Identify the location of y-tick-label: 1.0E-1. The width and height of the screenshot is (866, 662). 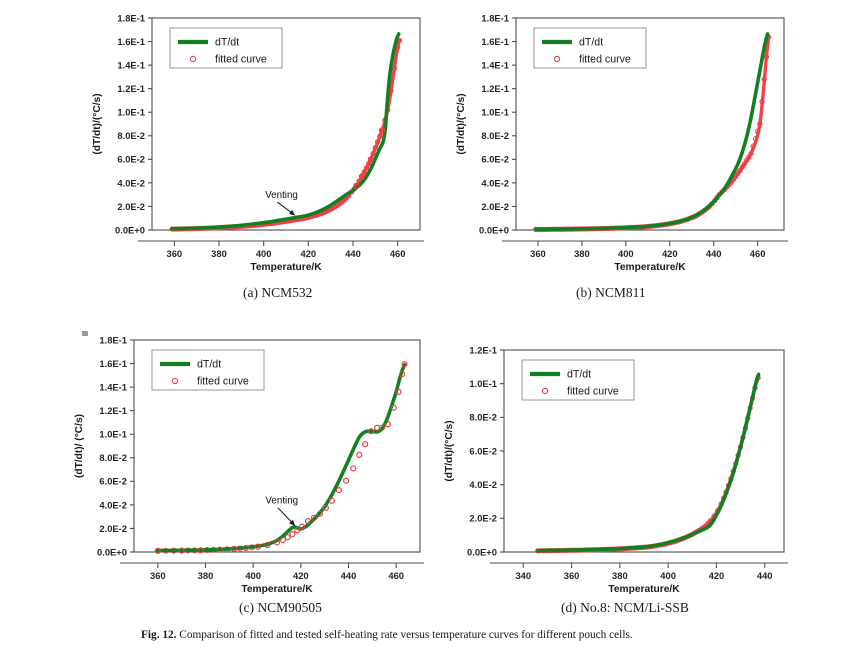
(113, 434).